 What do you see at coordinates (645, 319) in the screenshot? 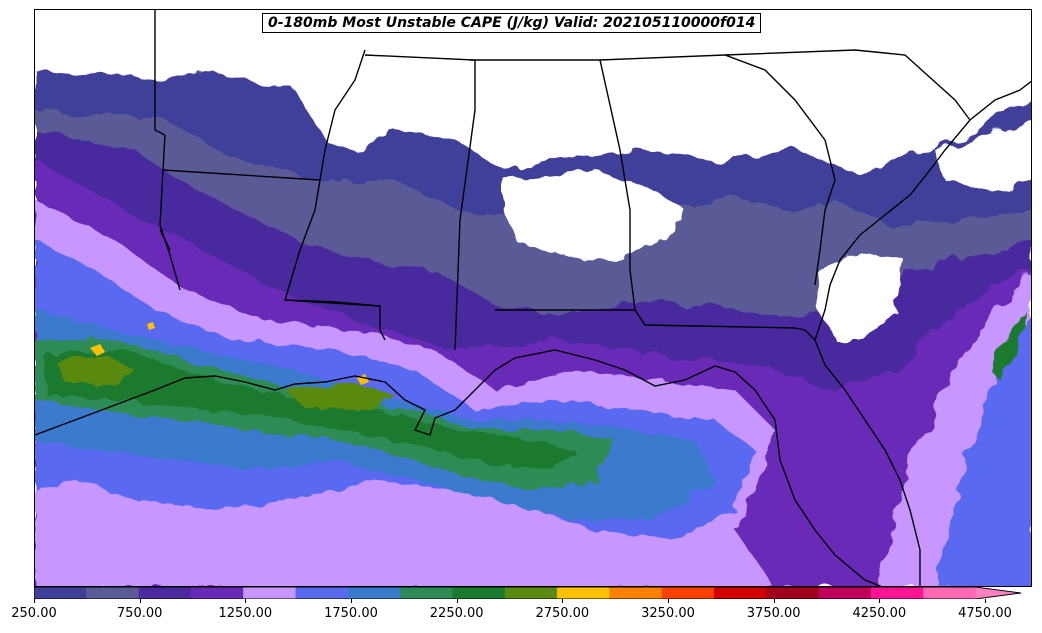
I see `border-al-fl` at bounding box center [645, 319].